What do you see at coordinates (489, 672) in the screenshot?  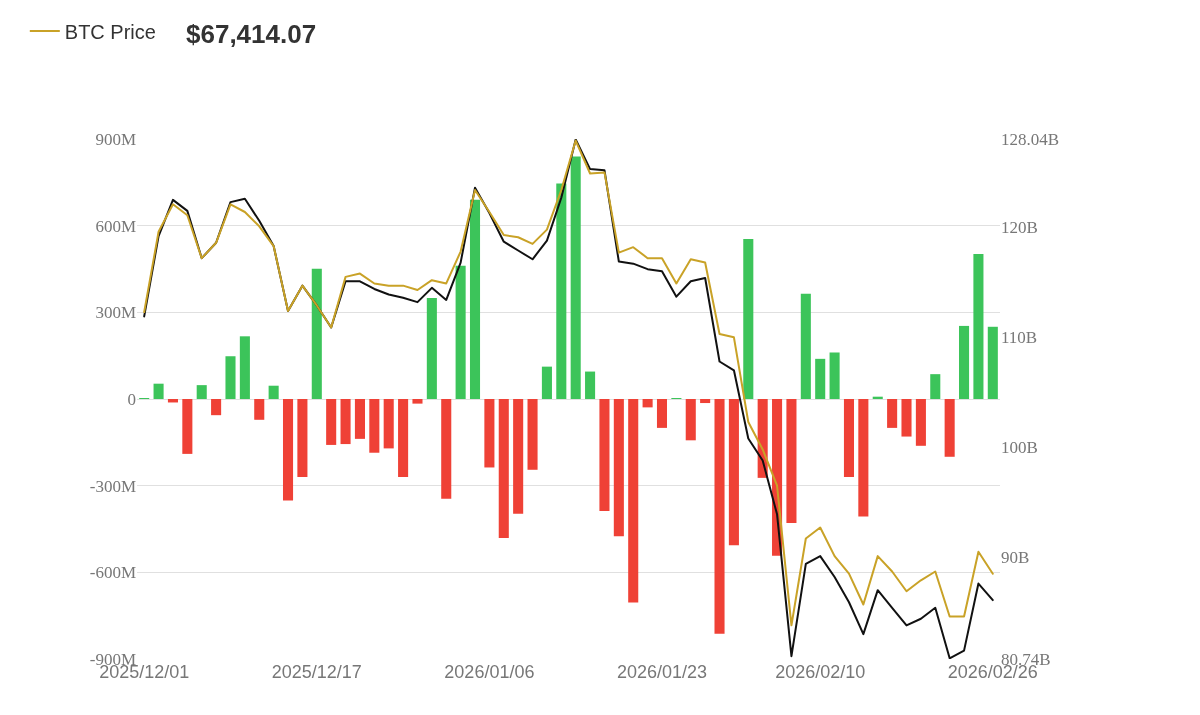 I see `x-tick-label: 2026/01/06` at bounding box center [489, 672].